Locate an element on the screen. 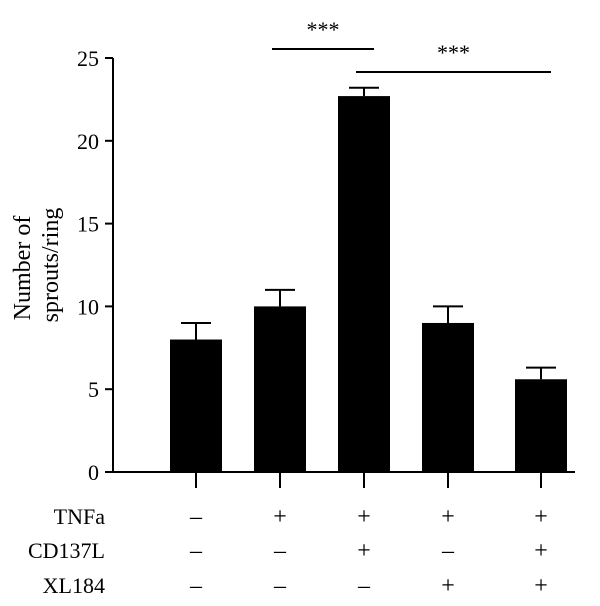  treatment-symbol-2-0: – is located at coordinates (196, 586).